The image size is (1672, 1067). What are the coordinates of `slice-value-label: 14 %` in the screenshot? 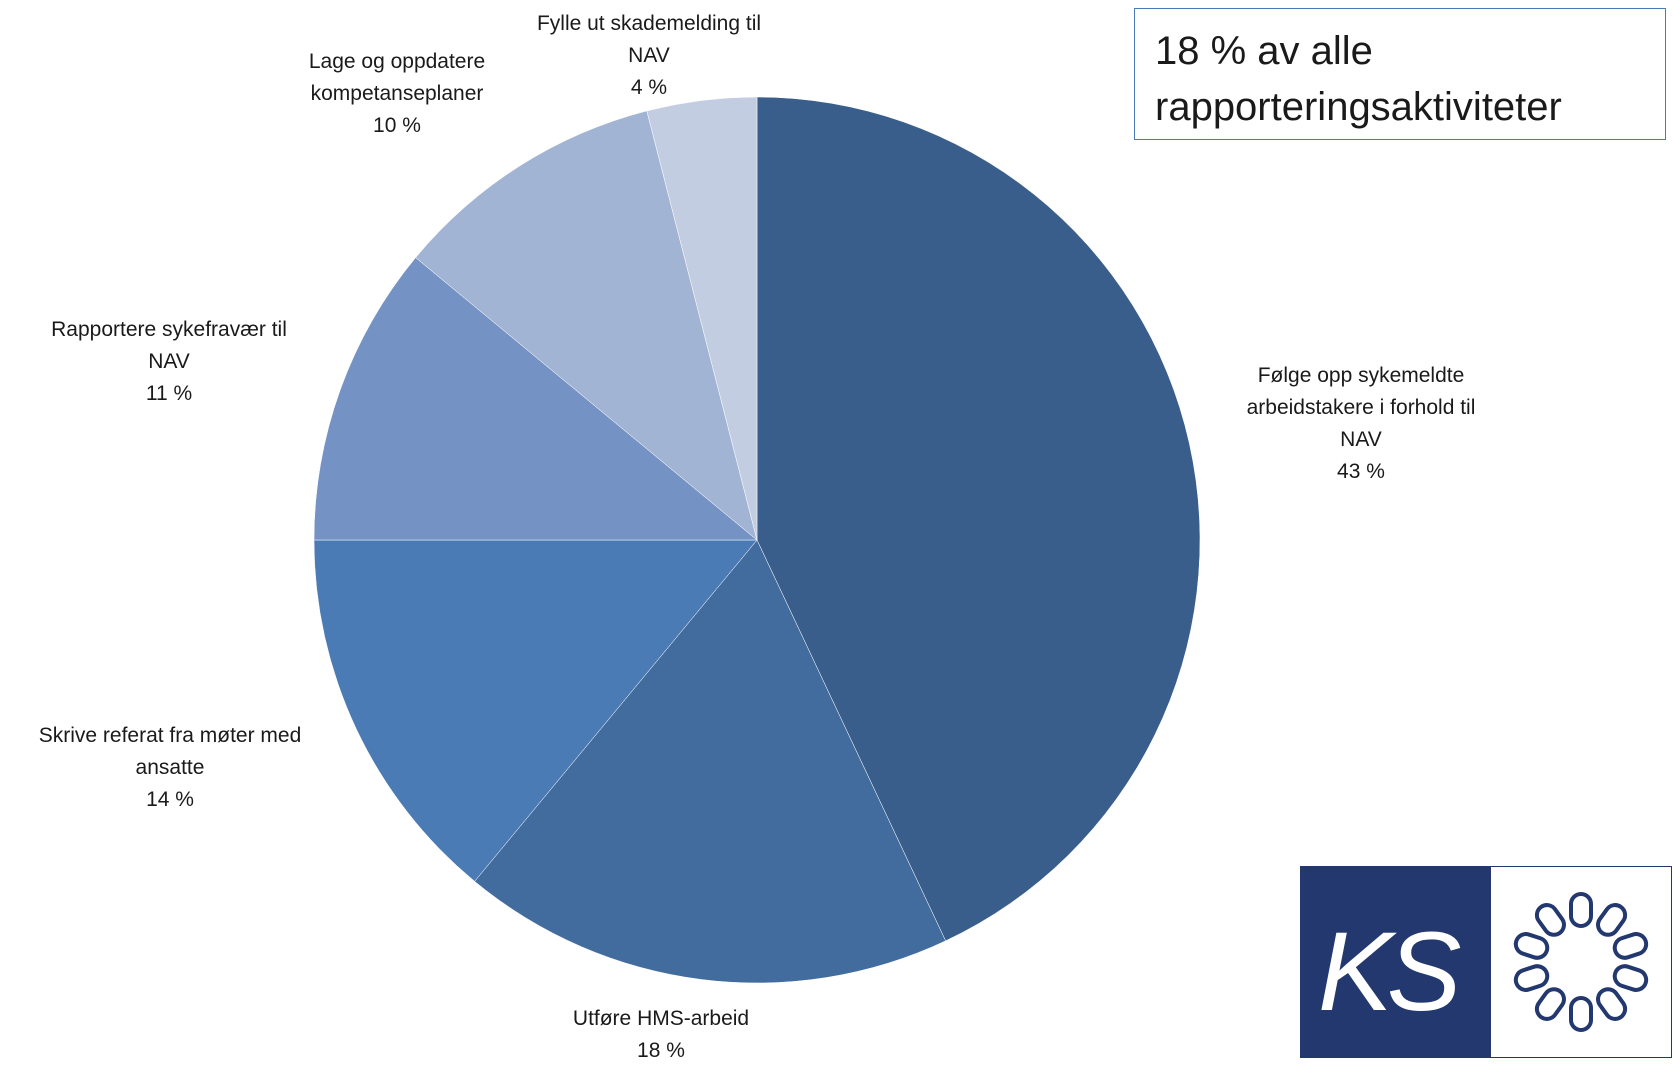 It's located at (170, 799).